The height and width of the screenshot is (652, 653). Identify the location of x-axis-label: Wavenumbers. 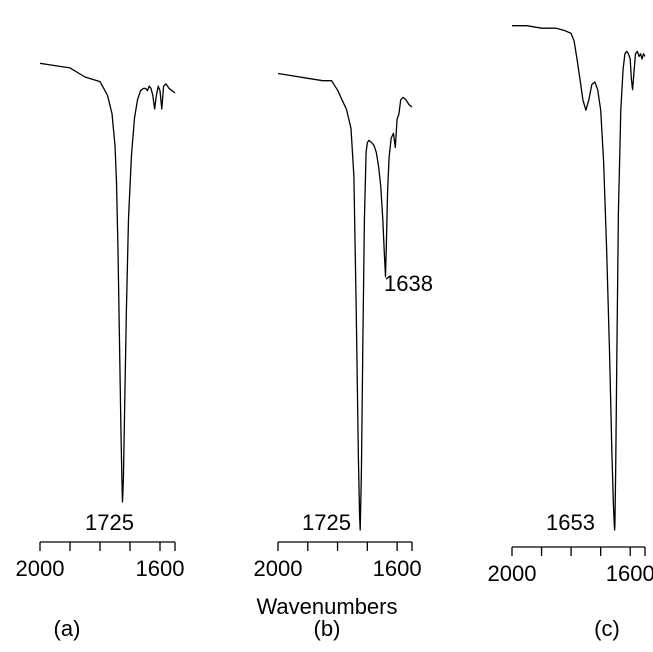
(326, 606).